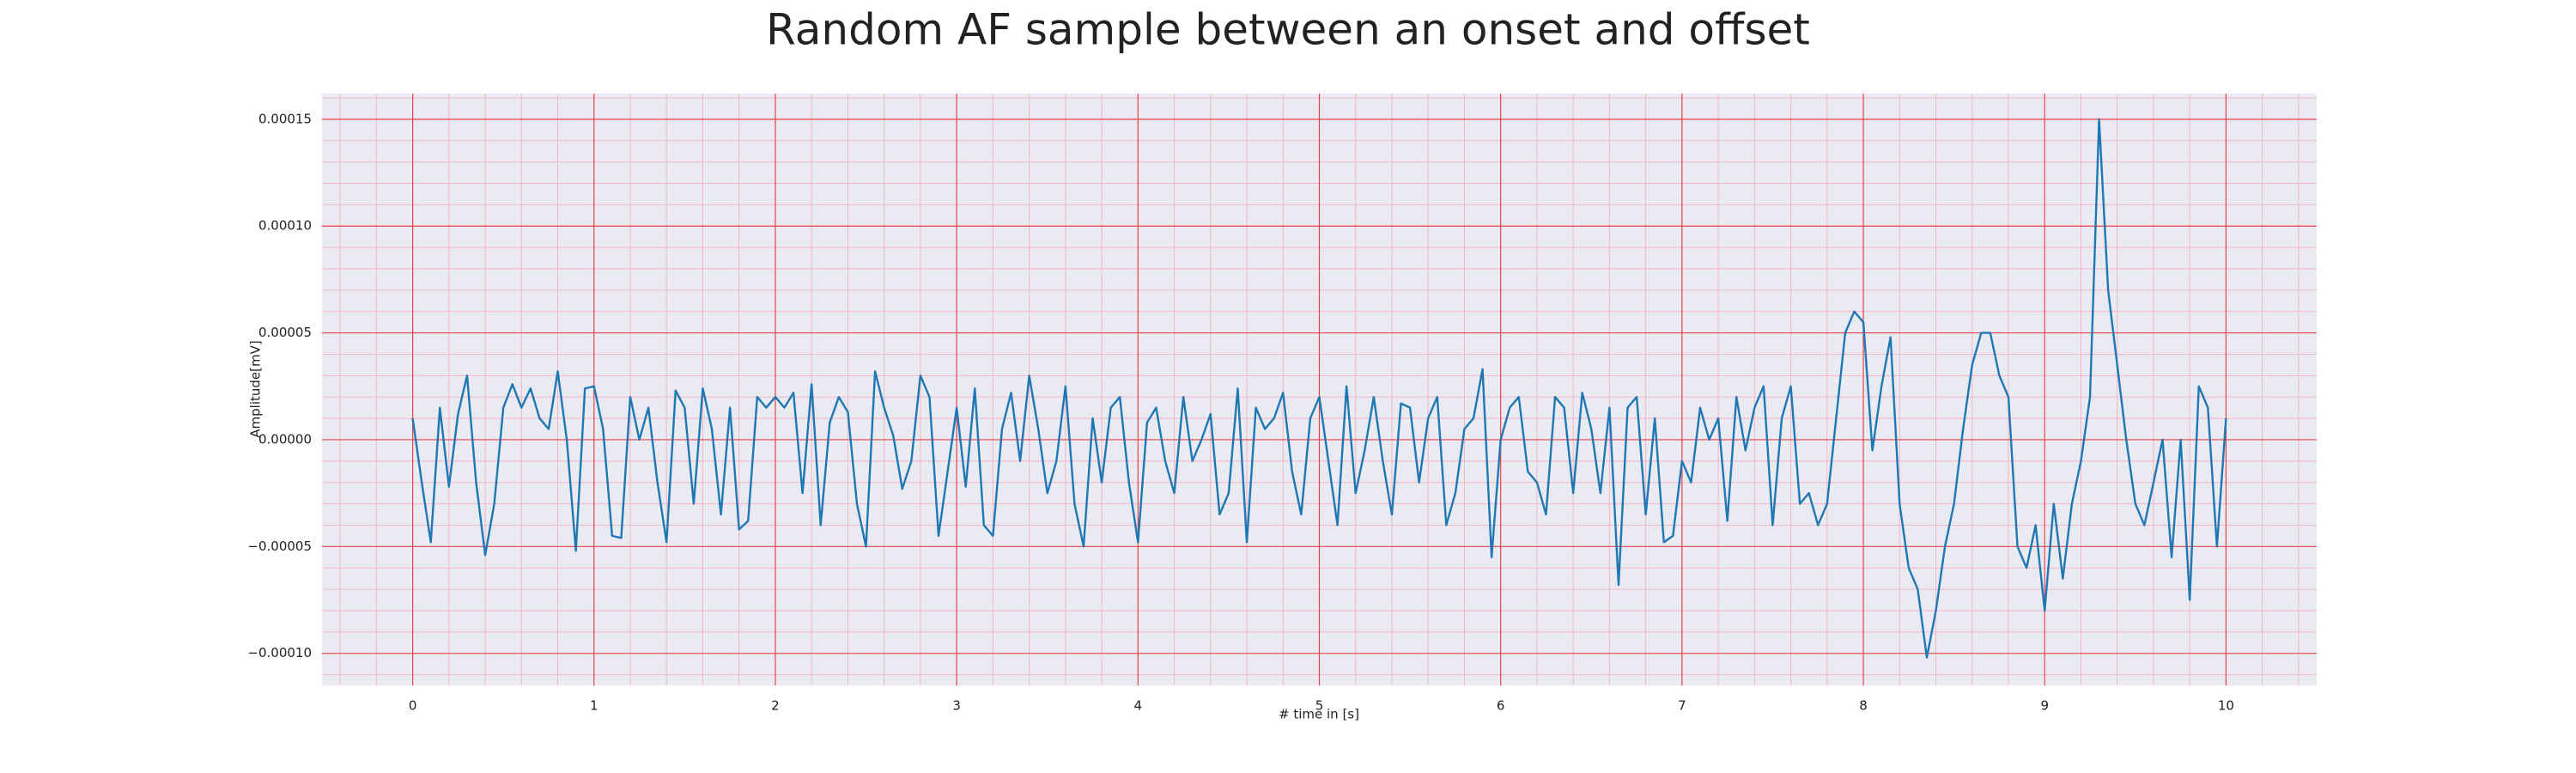  I want to click on y-tick-label: −0.00005, so click(280, 546).